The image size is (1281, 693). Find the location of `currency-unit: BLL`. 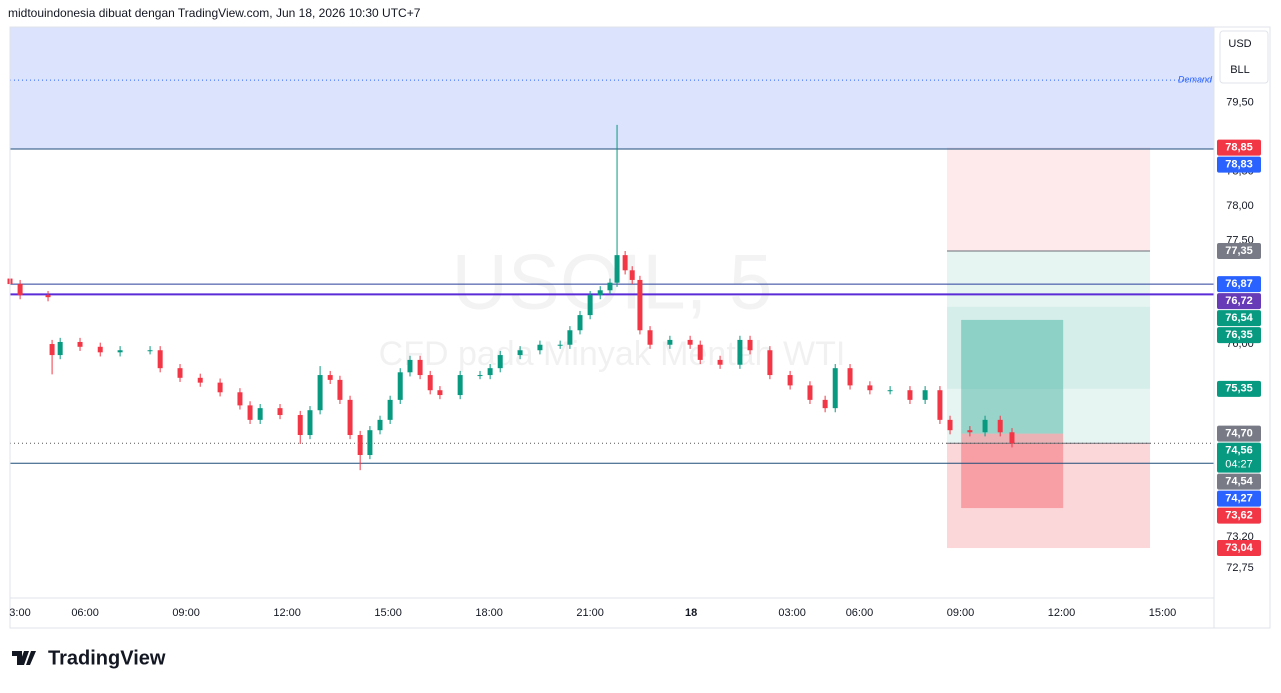

currency-unit: BLL is located at coordinates (1240, 70).